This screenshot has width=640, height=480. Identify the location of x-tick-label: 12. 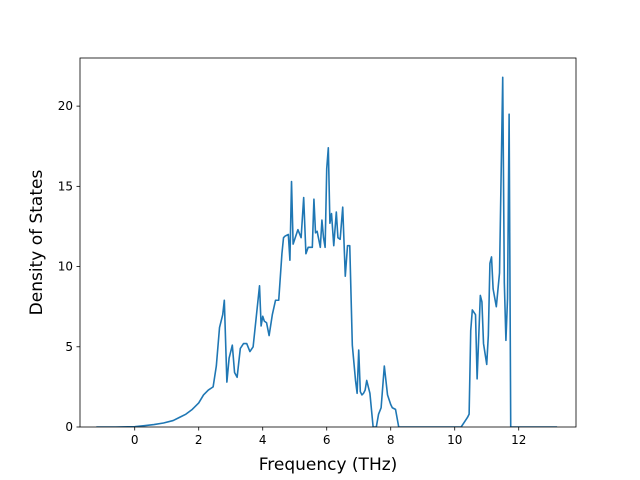
(518, 440).